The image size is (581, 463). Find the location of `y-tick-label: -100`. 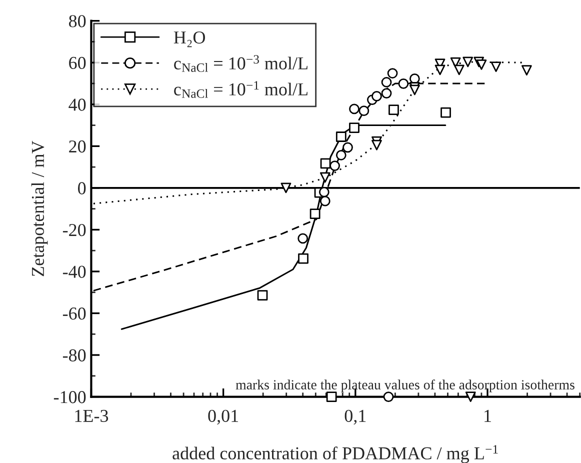

y-tick-label: -100 is located at coordinates (70, 397).